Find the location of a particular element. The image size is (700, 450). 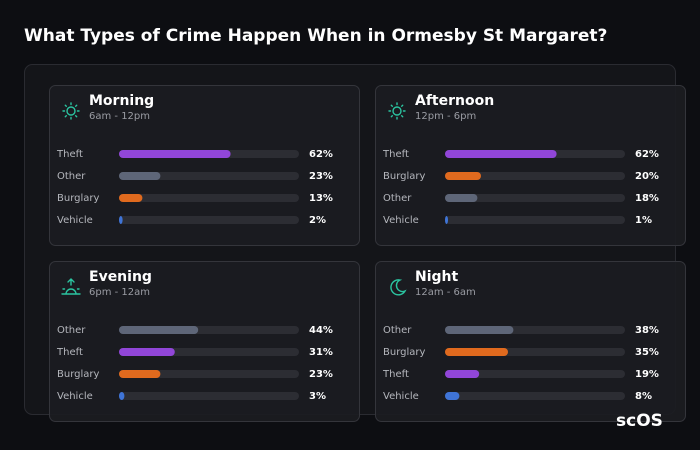

card-subtitle: 6am - 12pm is located at coordinates (119, 116).